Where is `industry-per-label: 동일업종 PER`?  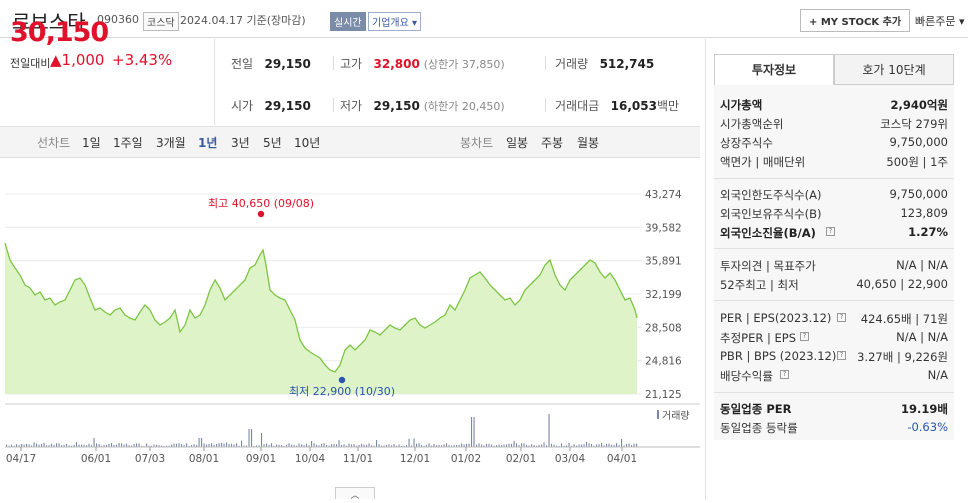
industry-per-label: 동일업종 PER is located at coordinates (756, 409).